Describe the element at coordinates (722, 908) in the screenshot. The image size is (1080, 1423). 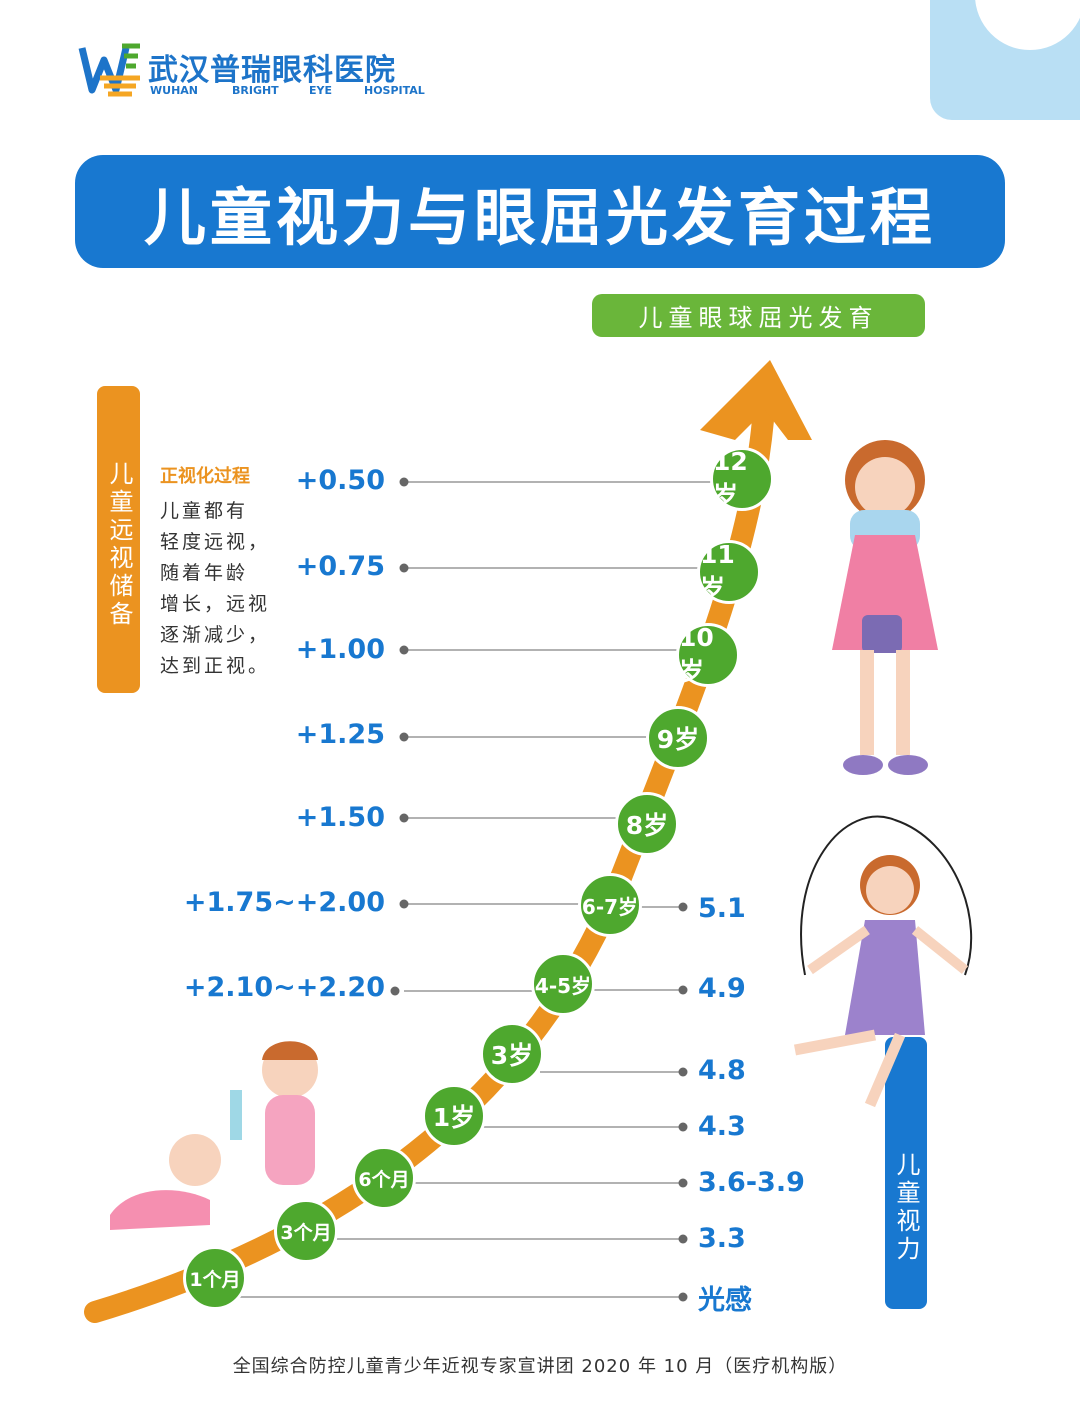
I see `visual-acuity-value: 5.1` at that location.